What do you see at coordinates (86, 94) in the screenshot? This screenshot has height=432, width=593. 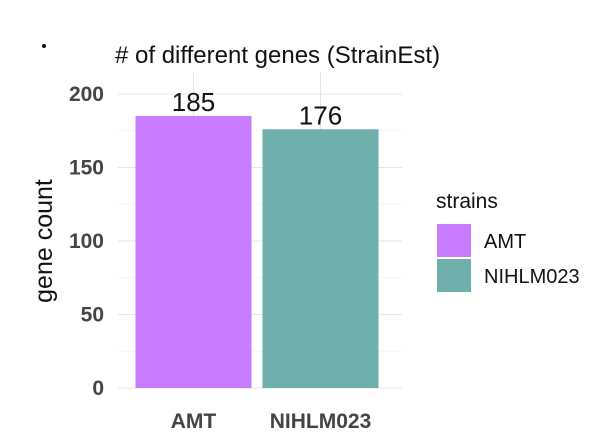 I see `y-tick-label: 200` at bounding box center [86, 94].